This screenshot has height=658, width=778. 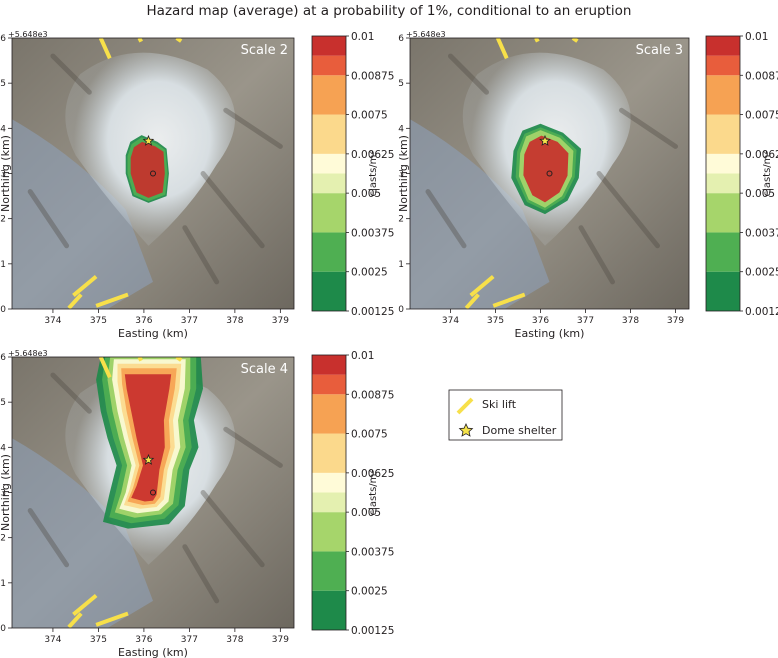 What do you see at coordinates (3, 448) in the screenshot?
I see `y-tick-label: 4` at bounding box center [3, 448].